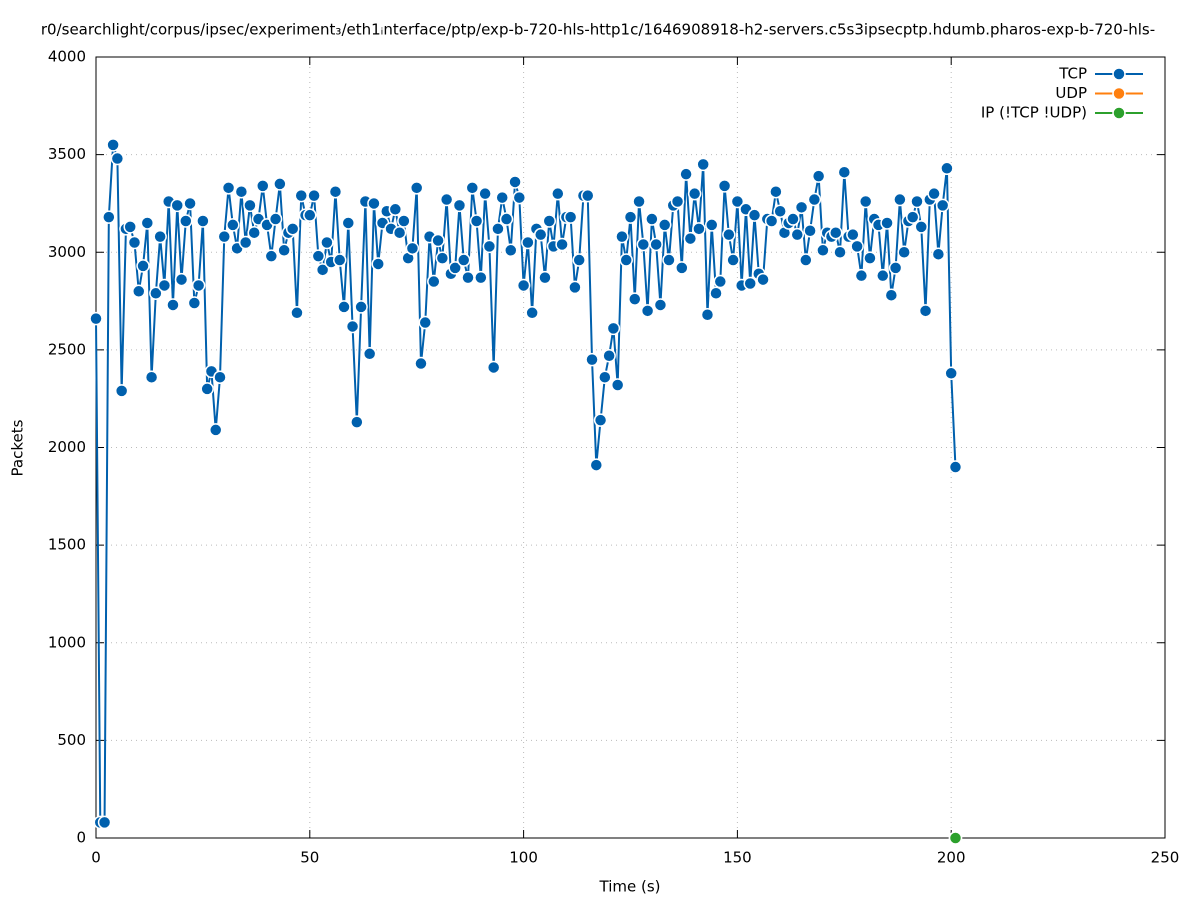 This screenshot has width=1197, height=900. I want to click on x-tick-label: 150, so click(737, 858).